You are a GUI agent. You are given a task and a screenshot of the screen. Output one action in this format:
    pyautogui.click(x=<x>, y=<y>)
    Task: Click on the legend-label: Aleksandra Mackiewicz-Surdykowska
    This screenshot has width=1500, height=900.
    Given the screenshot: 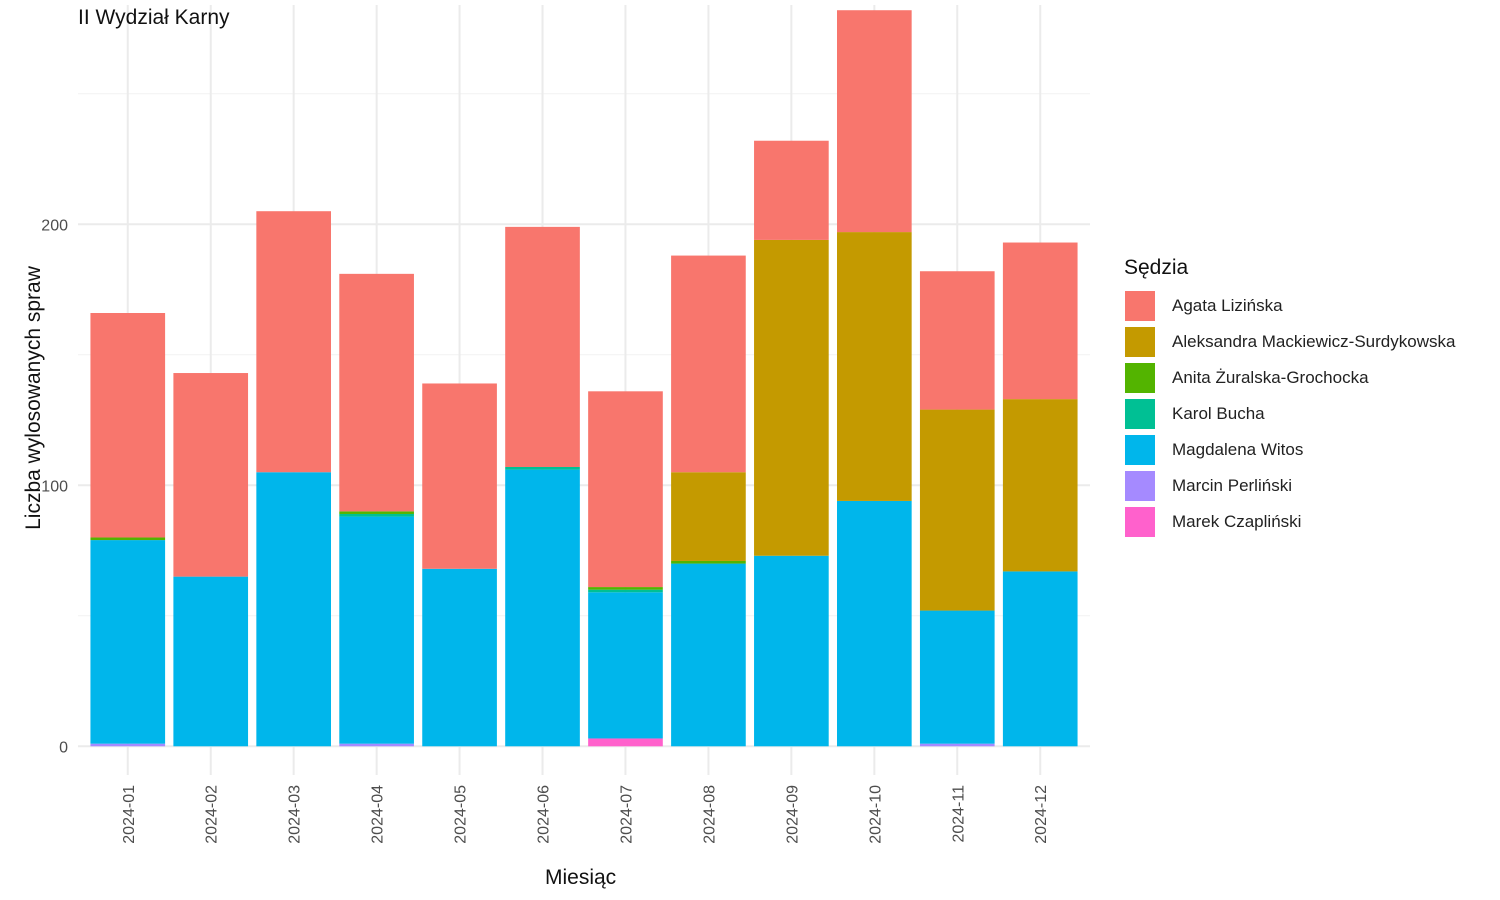 What is the action you would take?
    pyautogui.click(x=1314, y=341)
    